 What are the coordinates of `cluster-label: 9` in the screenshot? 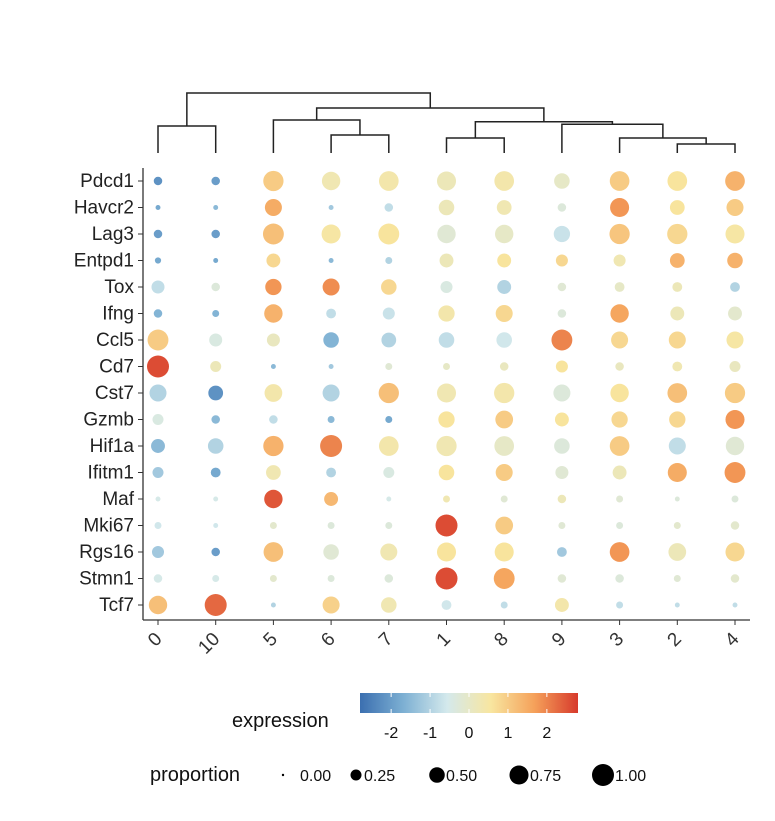 It's located at (559, 640).